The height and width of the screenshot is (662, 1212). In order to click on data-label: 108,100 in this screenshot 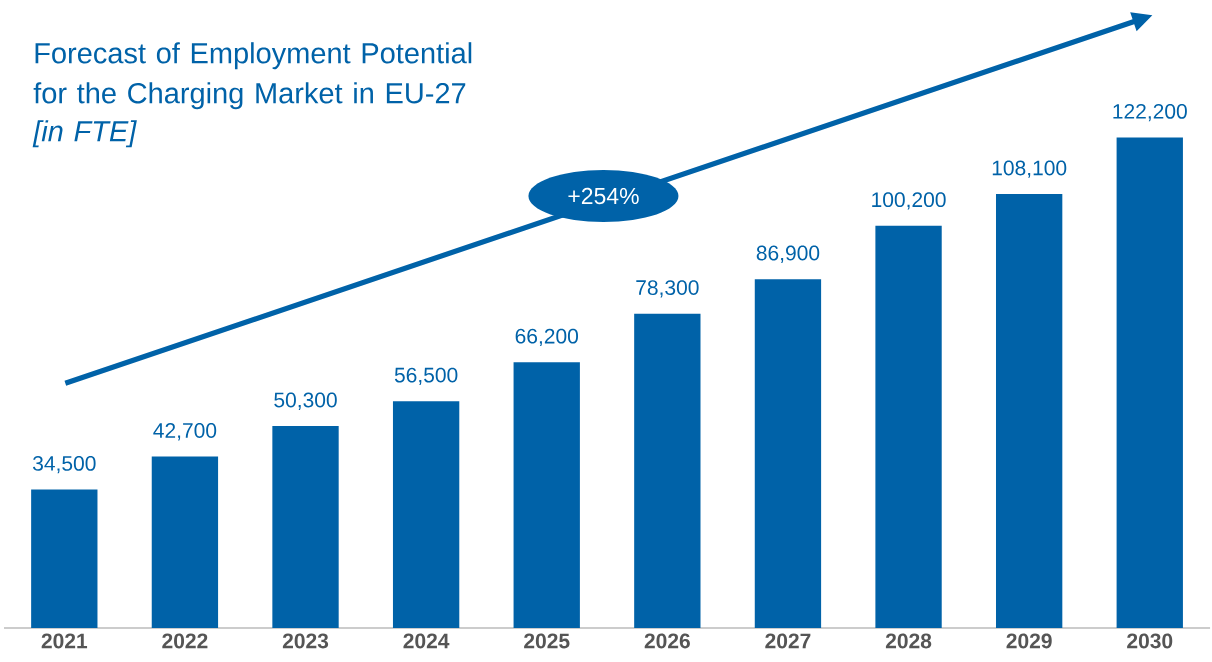, I will do `click(1029, 169)`.